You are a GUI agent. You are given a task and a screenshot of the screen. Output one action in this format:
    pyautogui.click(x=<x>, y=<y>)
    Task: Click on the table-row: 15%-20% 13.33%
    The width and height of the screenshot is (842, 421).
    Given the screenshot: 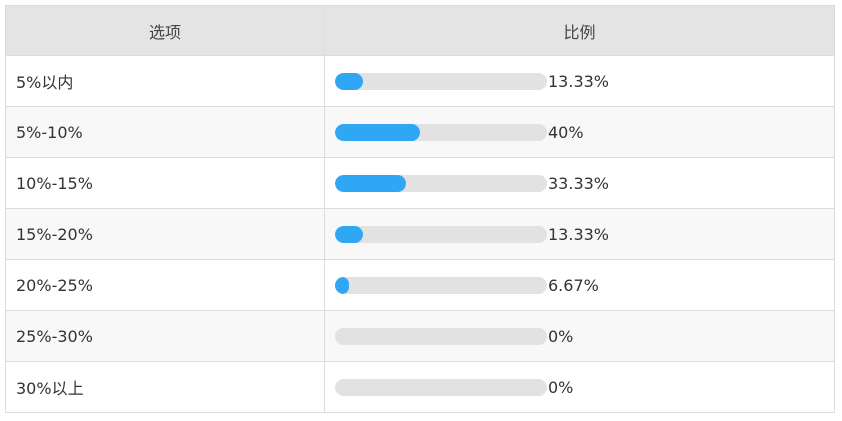 What is the action you would take?
    pyautogui.click(x=420, y=234)
    